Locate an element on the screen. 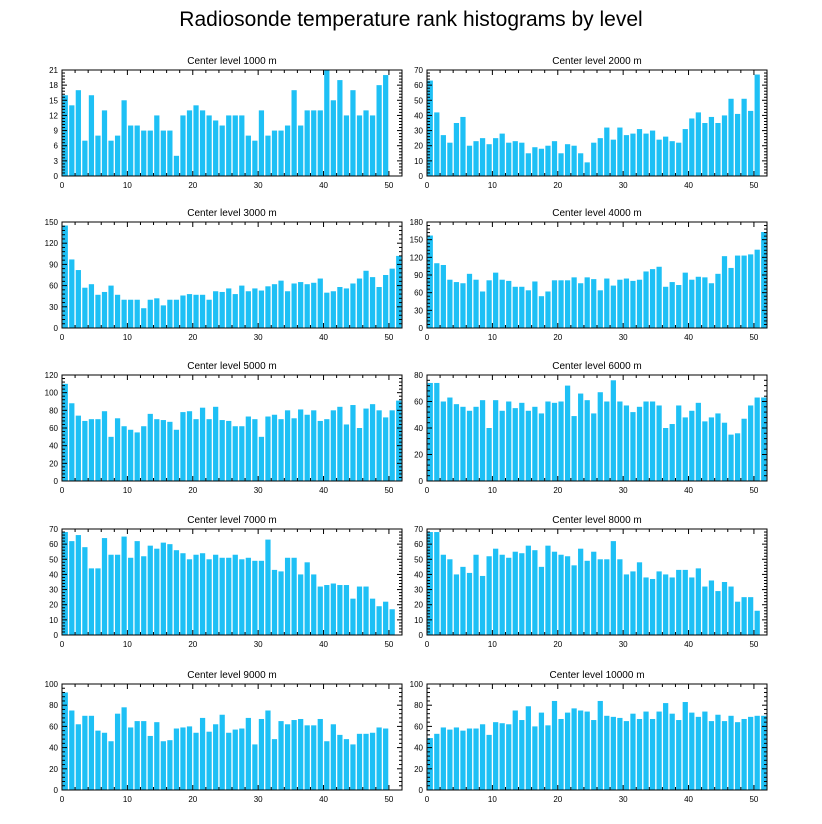 Image resolution: width=822 pixels, height=824 pixels. y-tick-label: 18 is located at coordinates (53, 85).